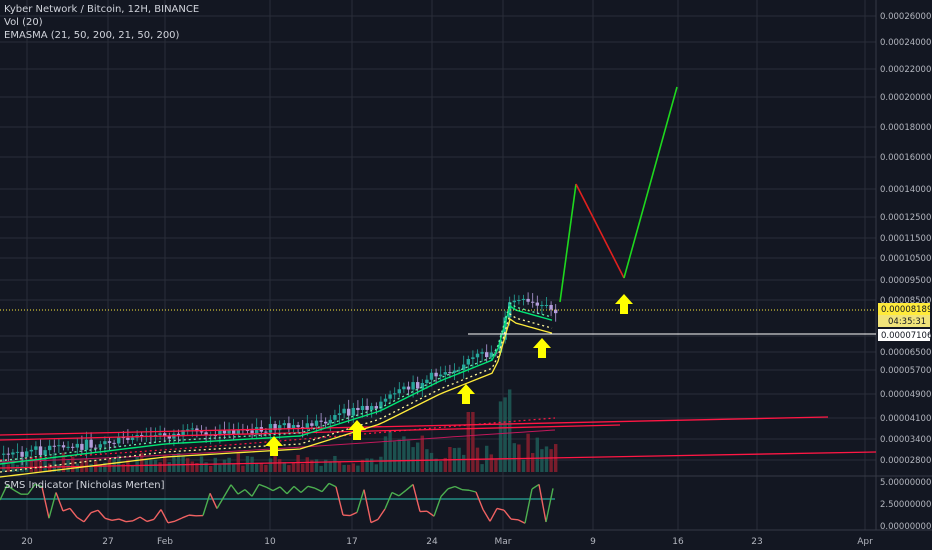 This screenshot has height=550, width=932. What do you see at coordinates (905, 527) in the screenshot?
I see `sms-tick-label: 0.00000000` at bounding box center [905, 527].